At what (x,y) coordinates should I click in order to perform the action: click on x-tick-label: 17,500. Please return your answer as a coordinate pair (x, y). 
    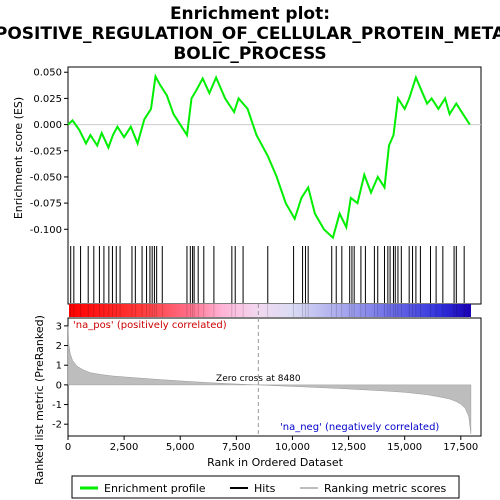
    Looking at the image, I should click on (460, 447).